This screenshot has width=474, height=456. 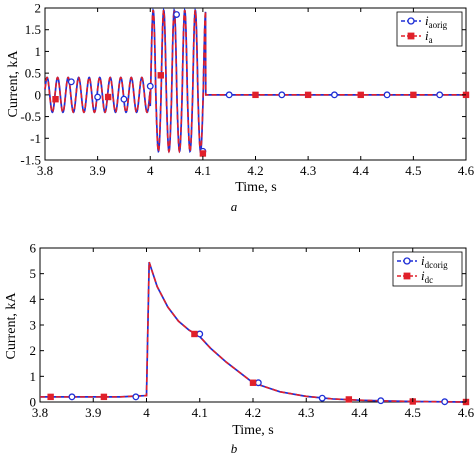 What do you see at coordinates (40, 412) in the screenshot?
I see `chart-b-xtick-label: 3.8` at bounding box center [40, 412].